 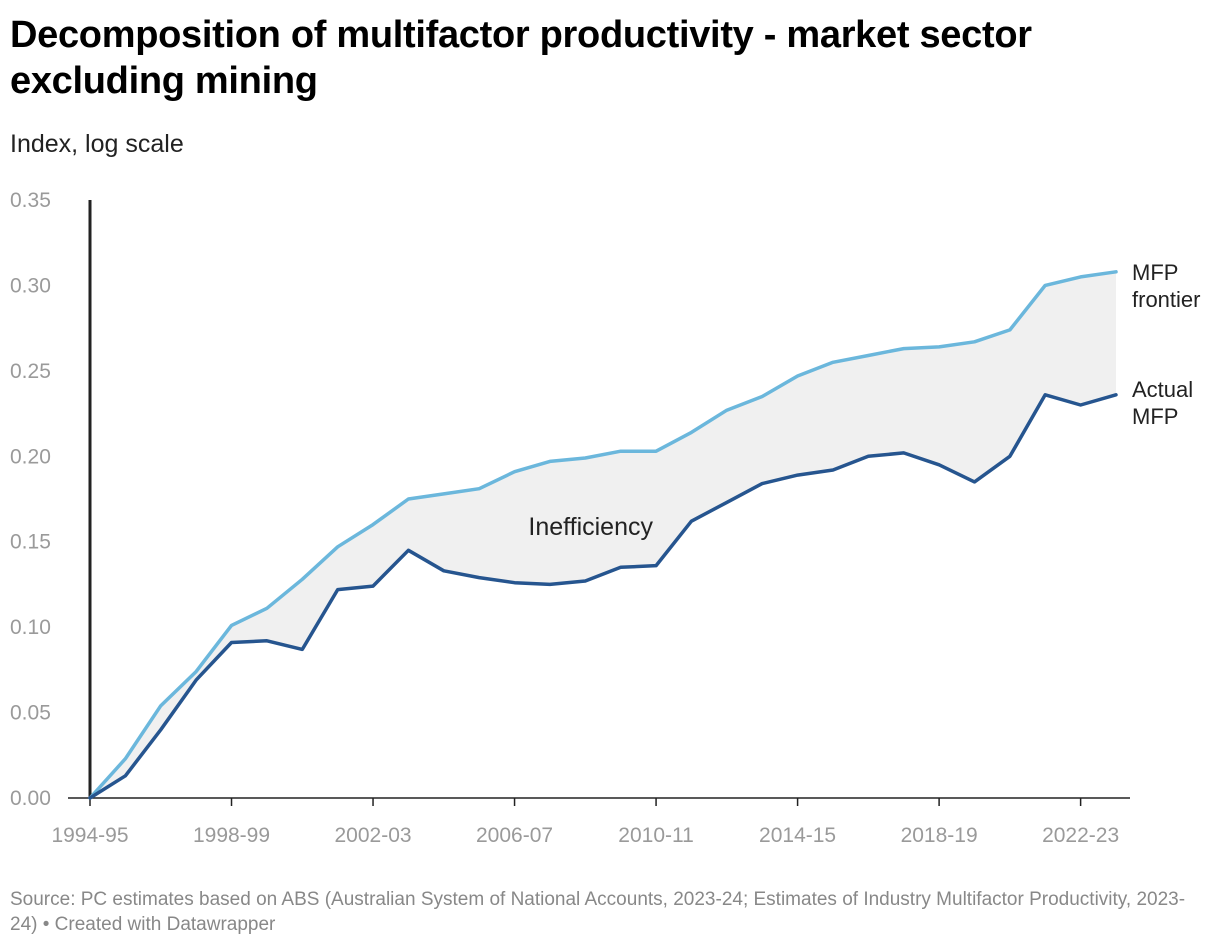 What do you see at coordinates (30, 456) in the screenshot?
I see `y-tick-label: 0.20` at bounding box center [30, 456].